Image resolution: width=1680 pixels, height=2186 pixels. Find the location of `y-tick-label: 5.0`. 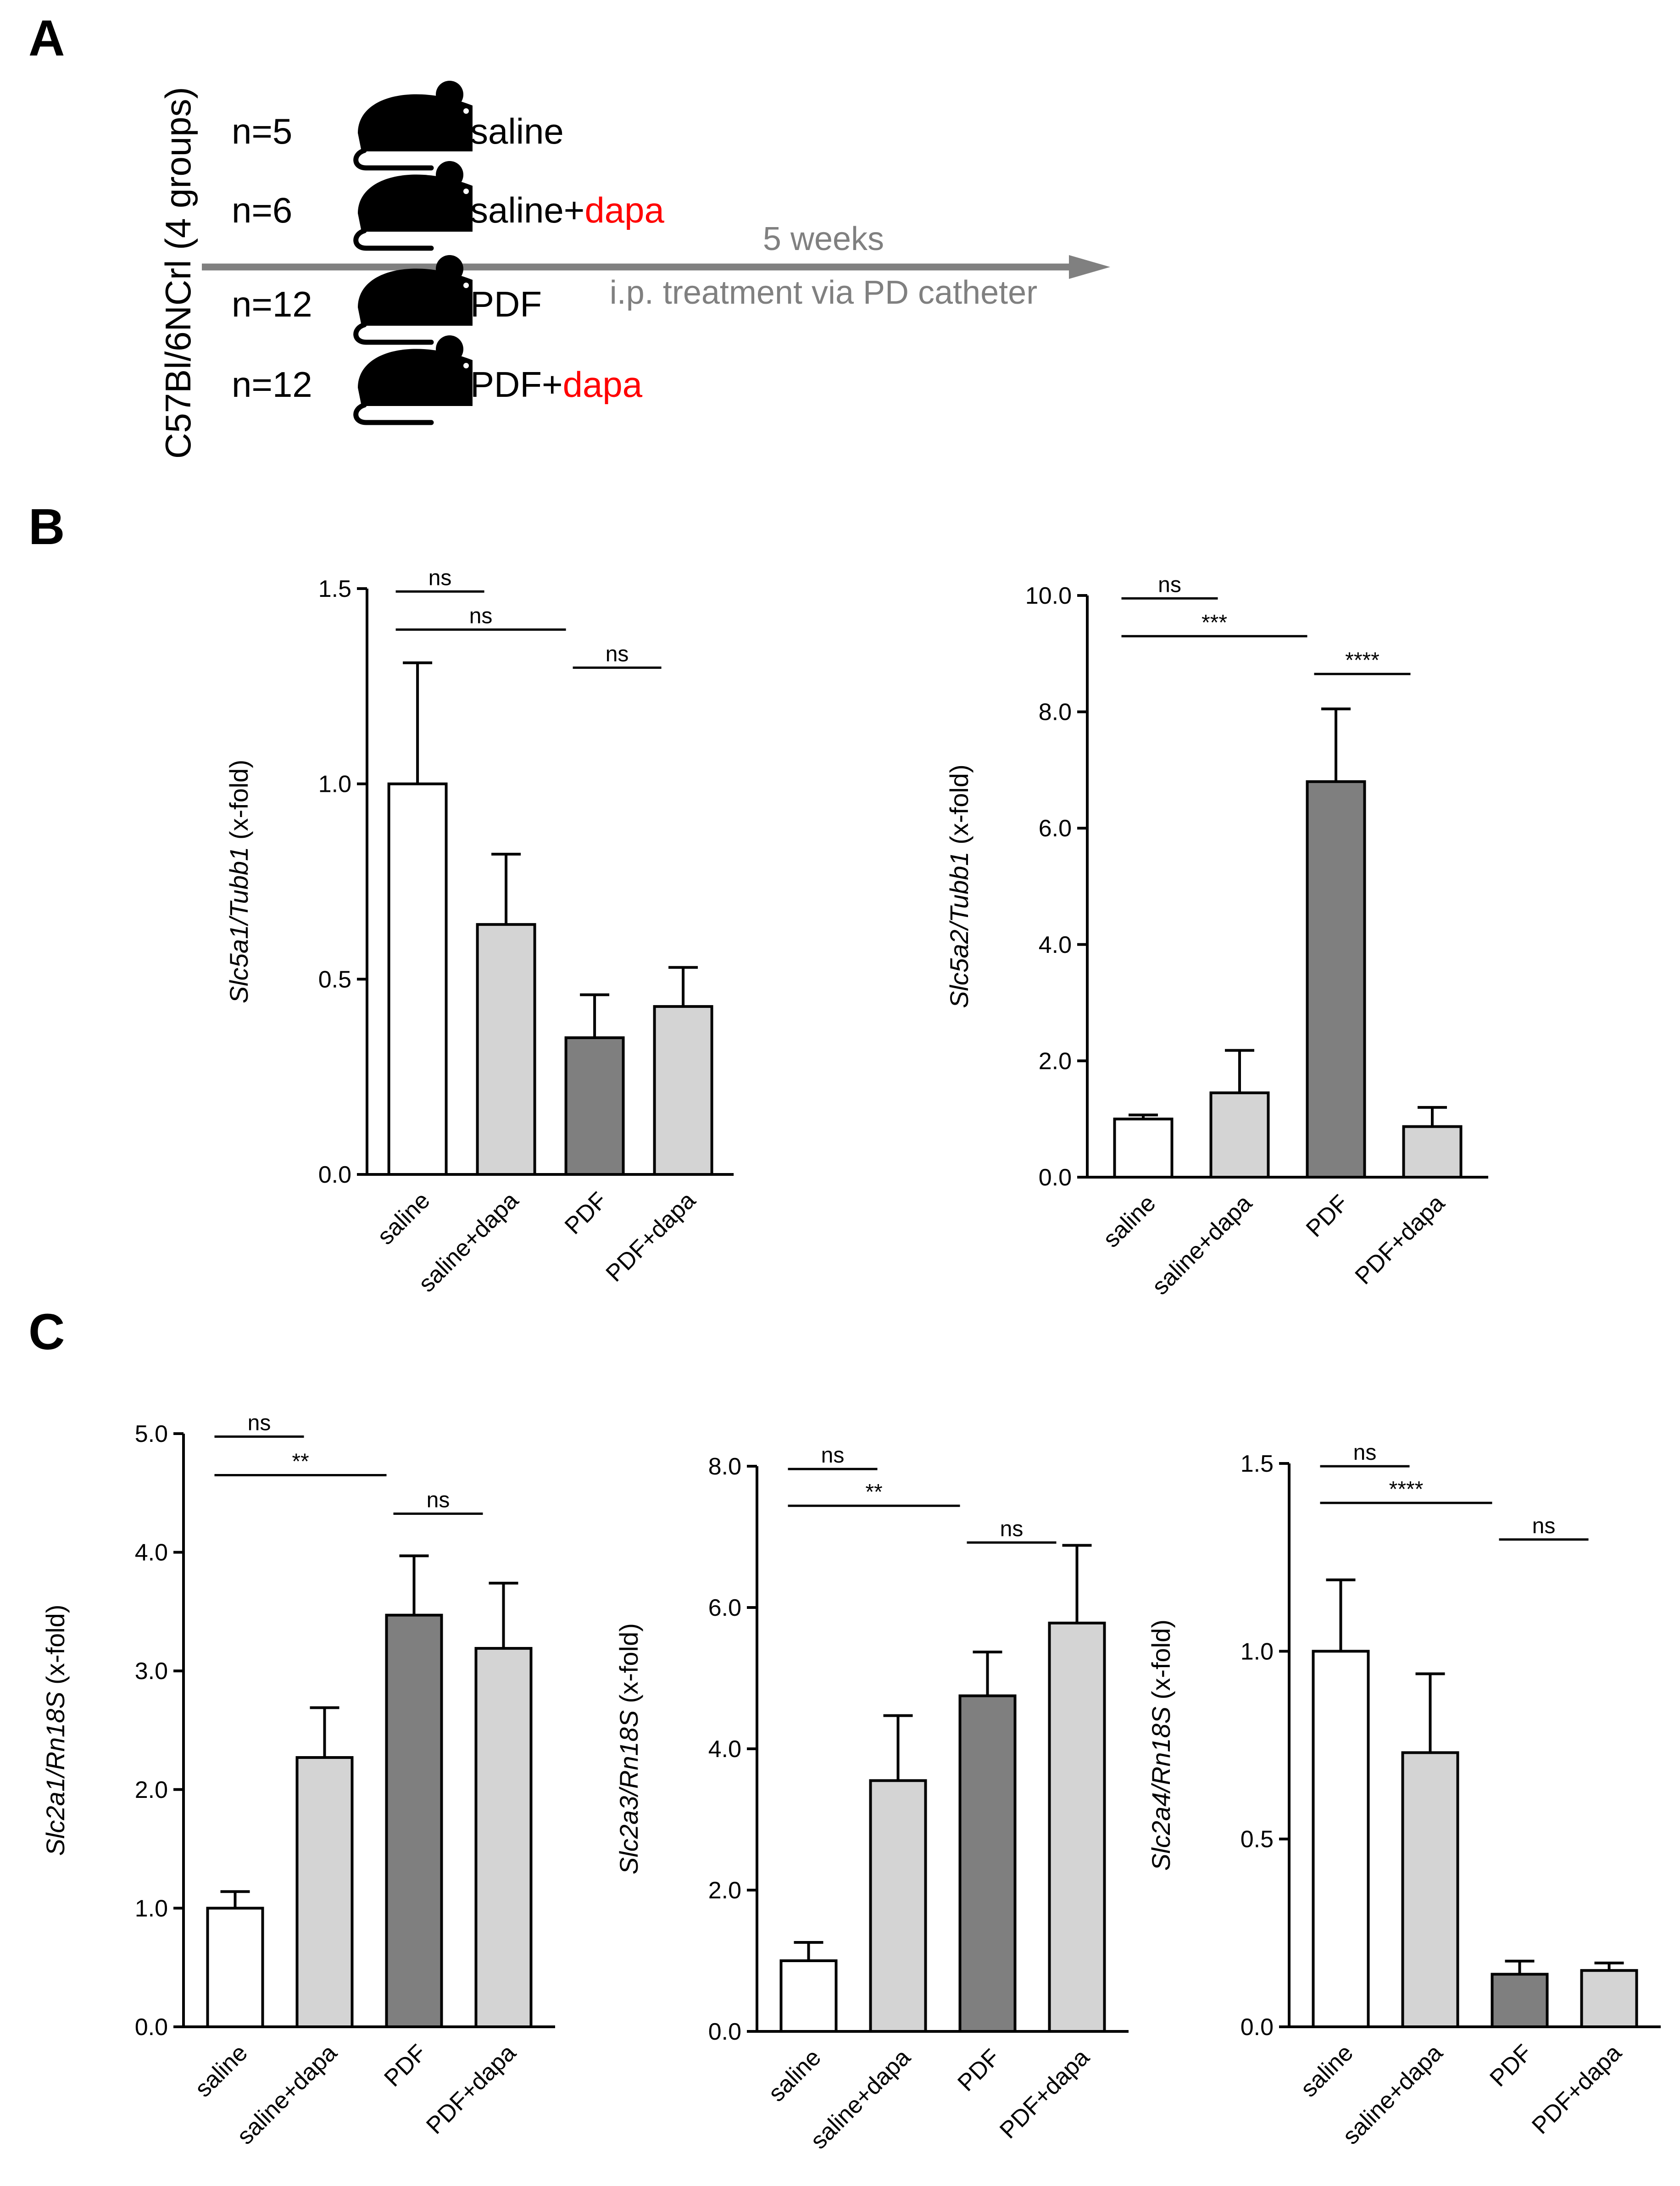

y-tick-label: 5.0 is located at coordinates (151, 1434).